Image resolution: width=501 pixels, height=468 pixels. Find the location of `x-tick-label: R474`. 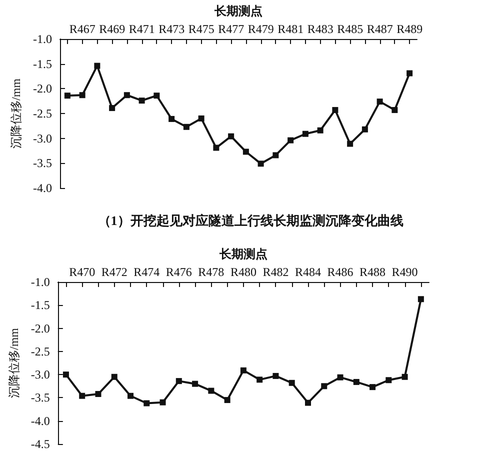

x-tick-label: R474 is located at coordinates (147, 272).